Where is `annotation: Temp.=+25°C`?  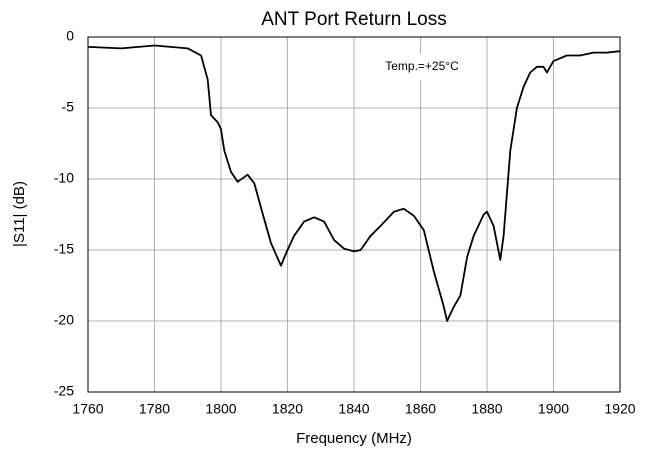 annotation: Temp.=+25°C is located at coordinates (422, 66).